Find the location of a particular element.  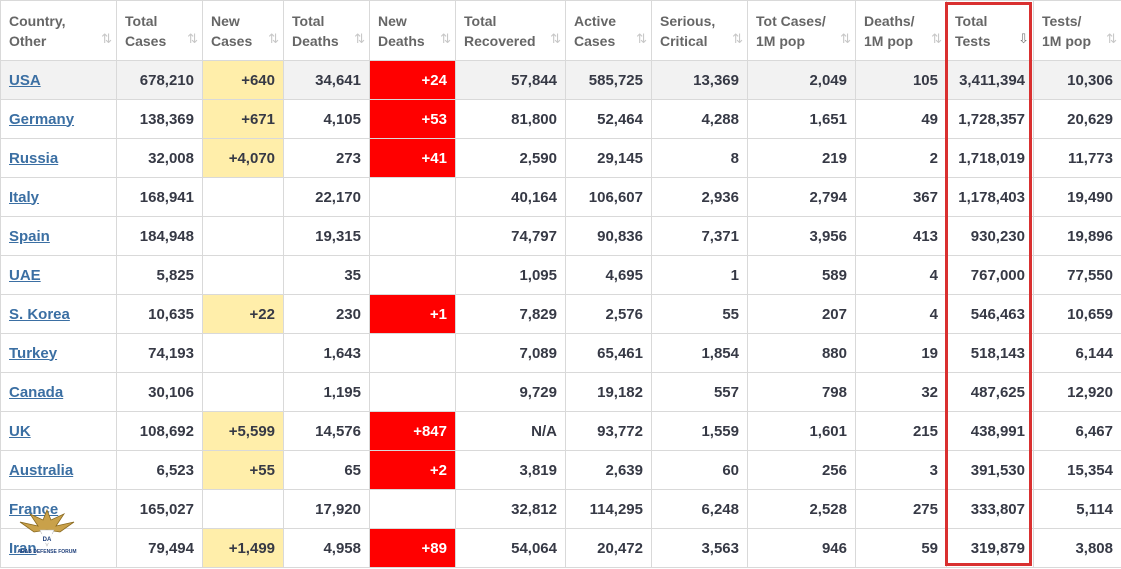

cell-total-cases: 138,369 is located at coordinates (159, 119).